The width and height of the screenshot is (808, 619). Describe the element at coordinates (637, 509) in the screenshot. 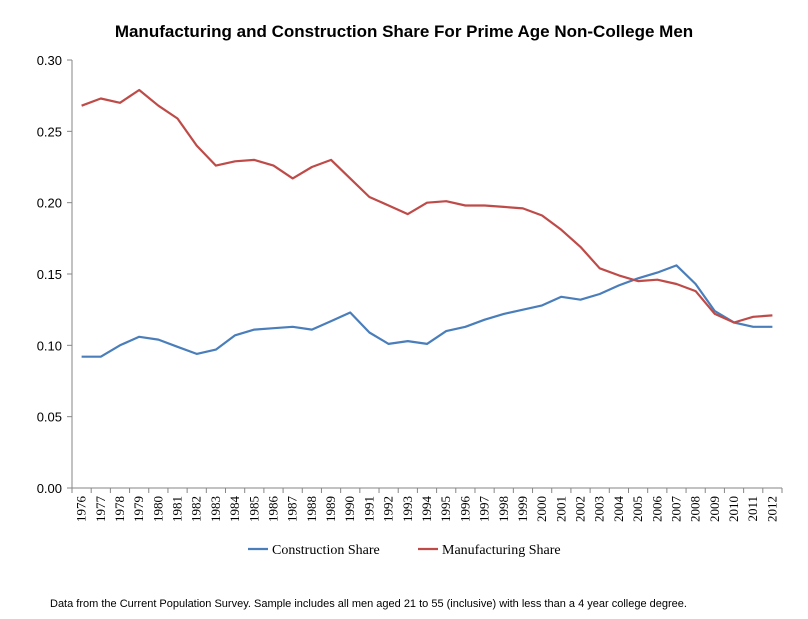

I see `x-tick-label: 2005` at that location.